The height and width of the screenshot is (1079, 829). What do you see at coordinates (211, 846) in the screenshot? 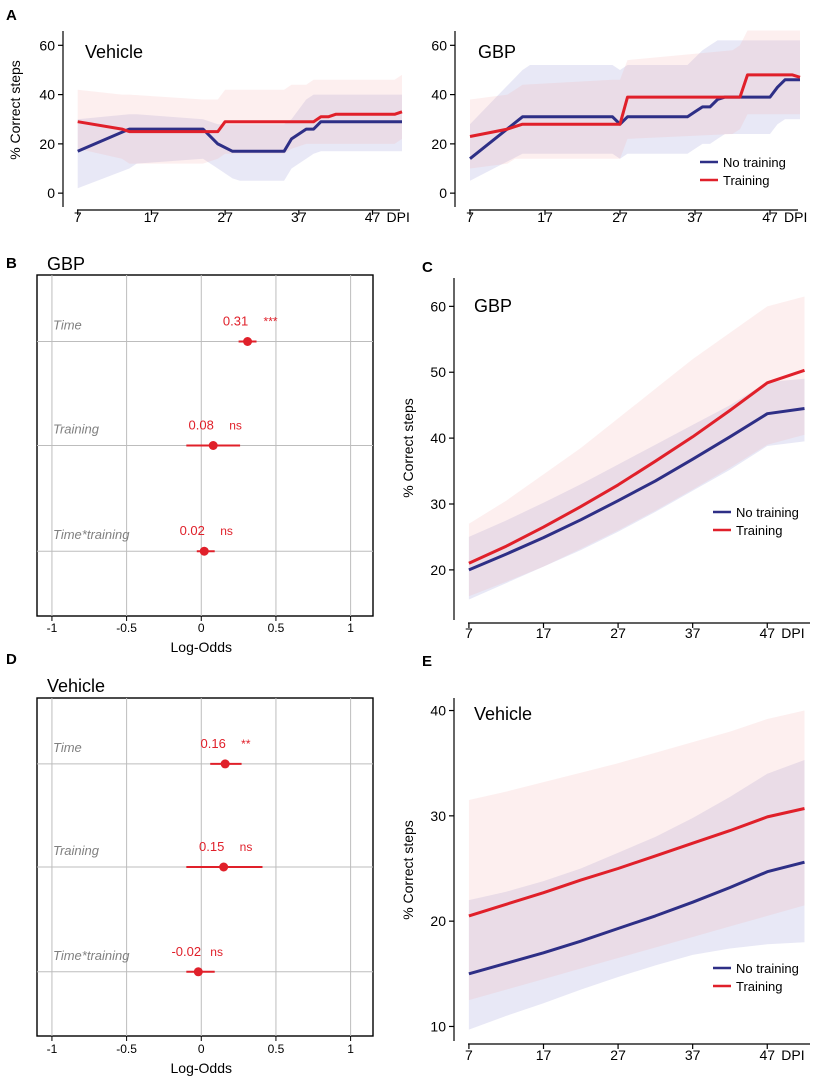
I see `estimate-label: 0.15` at bounding box center [211, 846].